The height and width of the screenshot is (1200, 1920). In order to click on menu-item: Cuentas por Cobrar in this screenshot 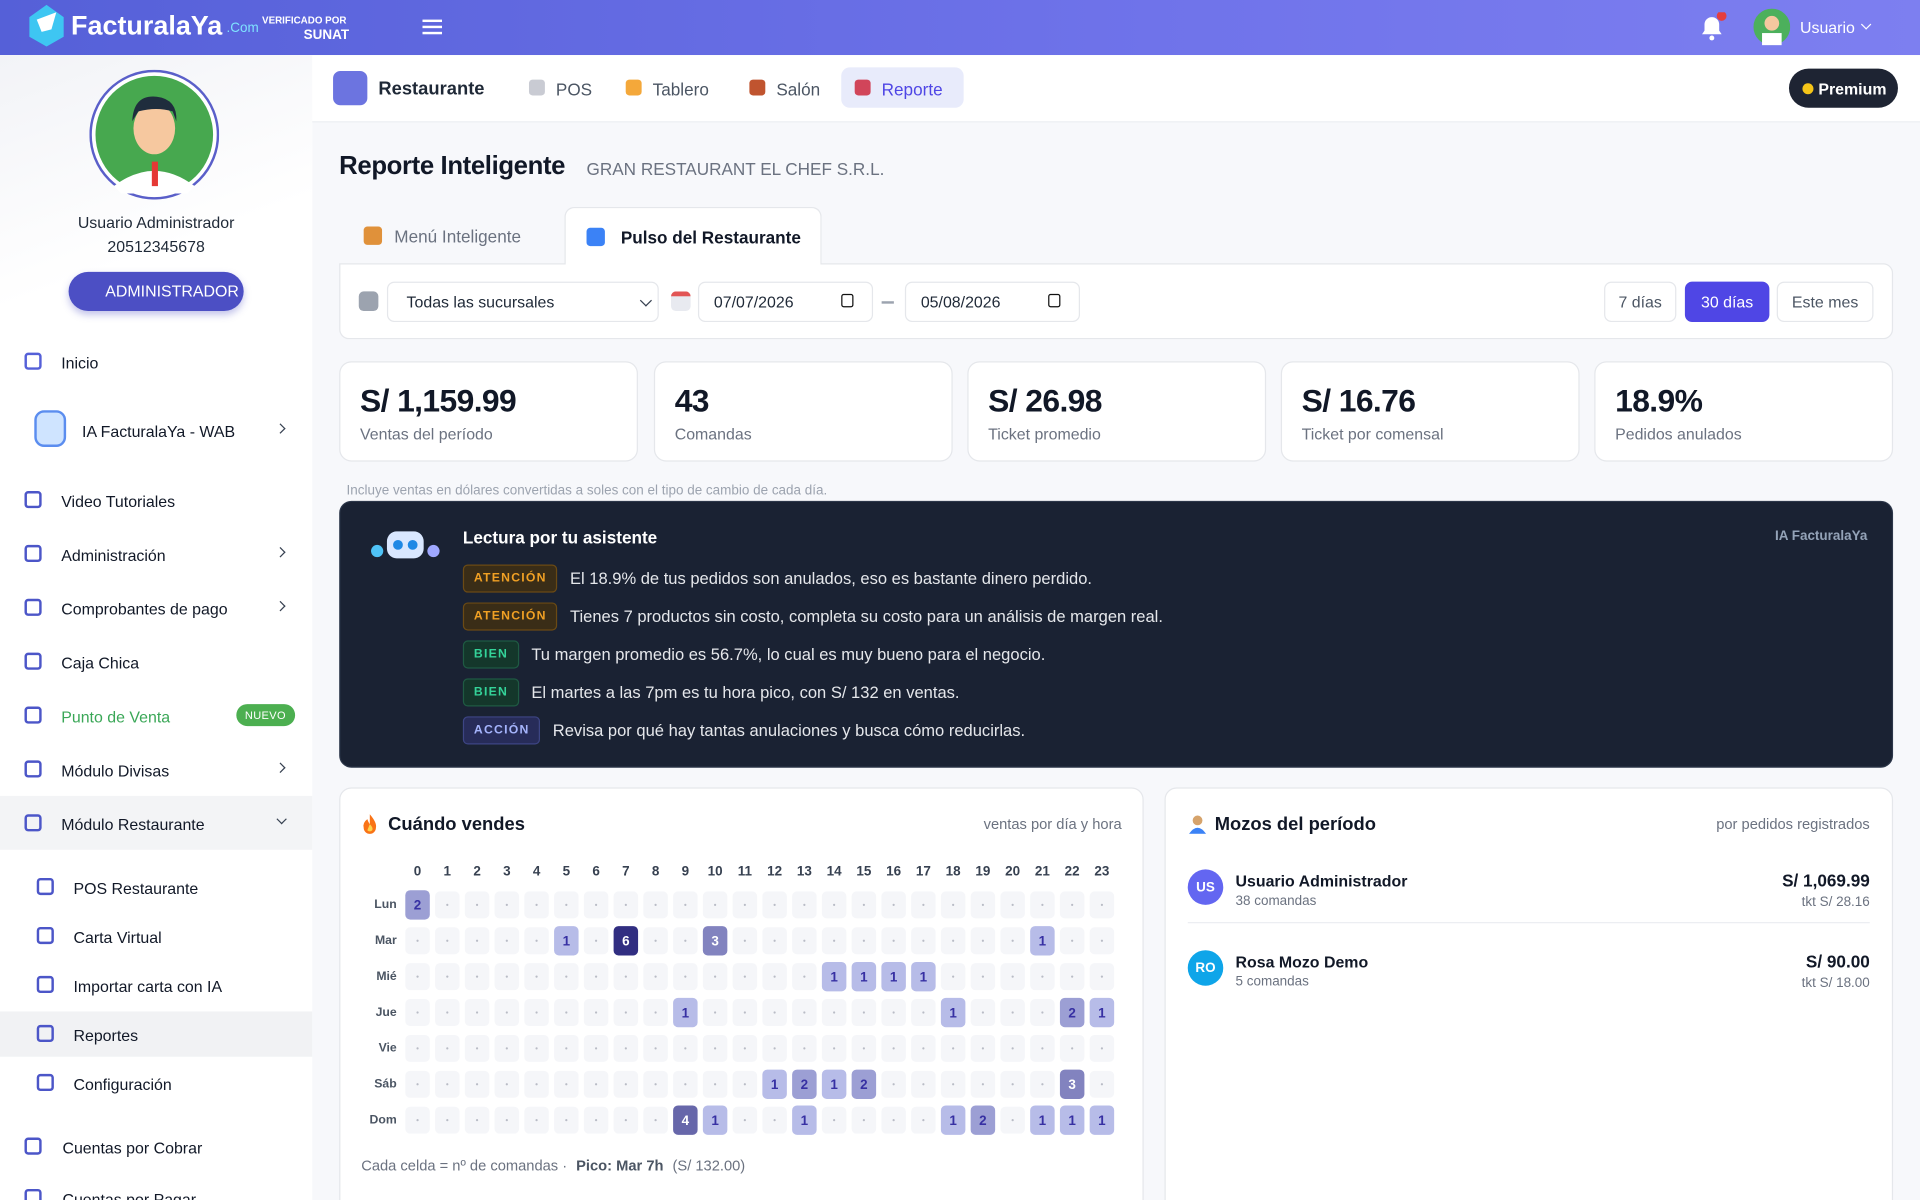, I will do `click(156, 1146)`.